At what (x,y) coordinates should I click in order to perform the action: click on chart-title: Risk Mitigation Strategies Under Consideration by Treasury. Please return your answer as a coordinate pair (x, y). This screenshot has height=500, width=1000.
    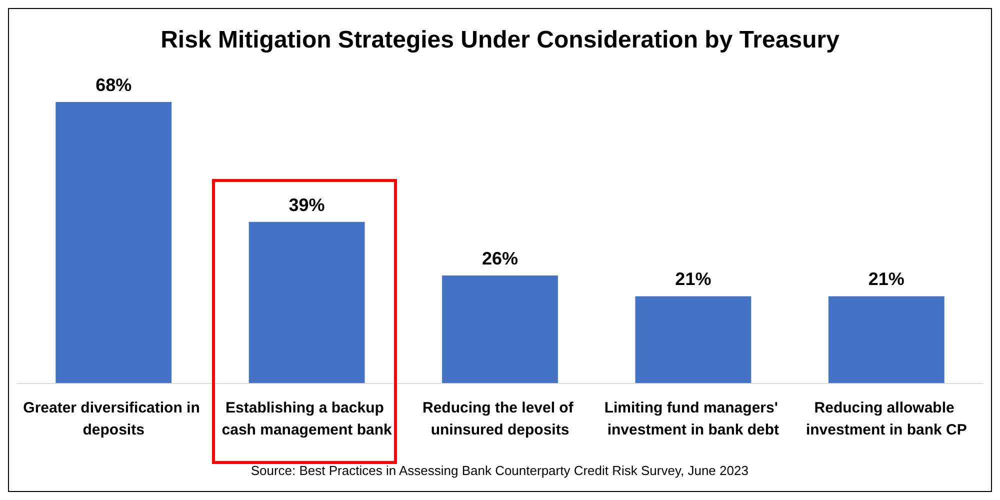
    Looking at the image, I should click on (500, 40).